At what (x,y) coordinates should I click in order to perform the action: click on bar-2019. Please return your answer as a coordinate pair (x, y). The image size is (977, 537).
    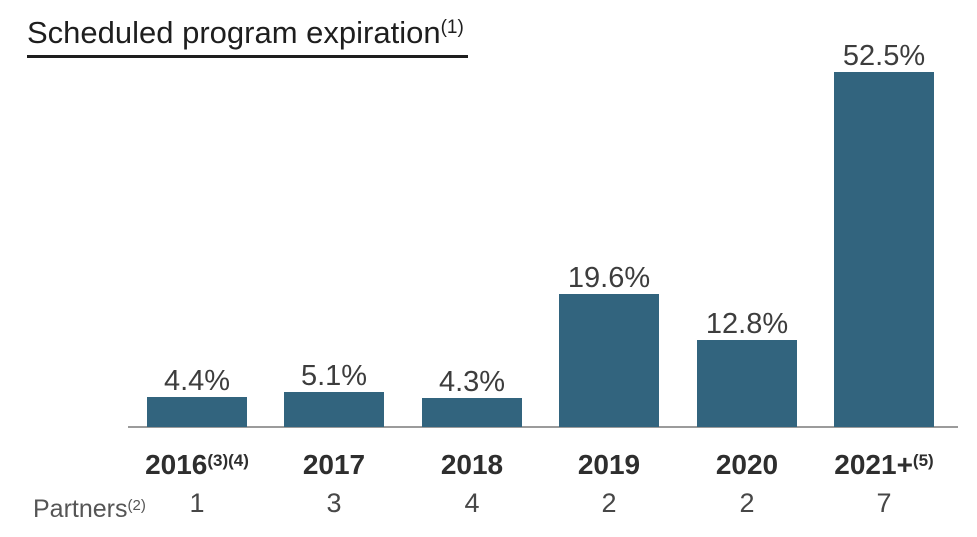
    Looking at the image, I should click on (609, 360).